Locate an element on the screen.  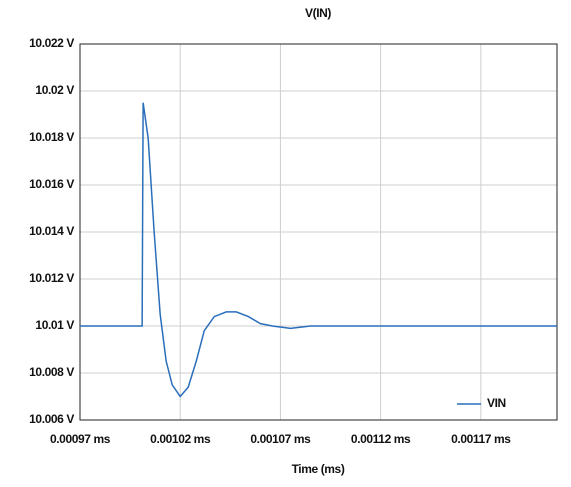
x-axis-label: Time (ms) is located at coordinates (318, 469).